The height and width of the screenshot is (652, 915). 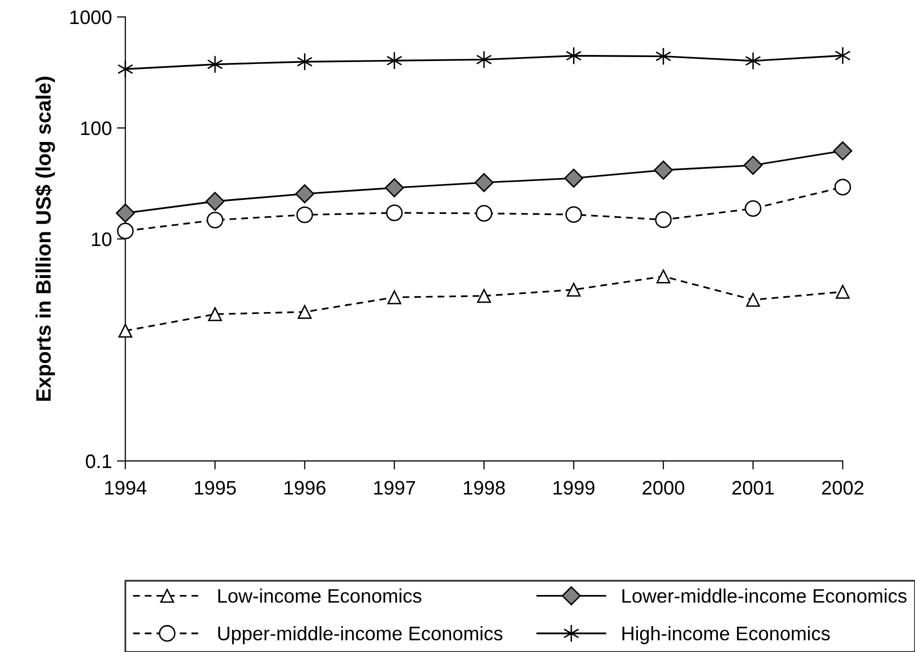 What do you see at coordinates (91, 17) in the screenshot?
I see `y-tick-label: 1000` at bounding box center [91, 17].